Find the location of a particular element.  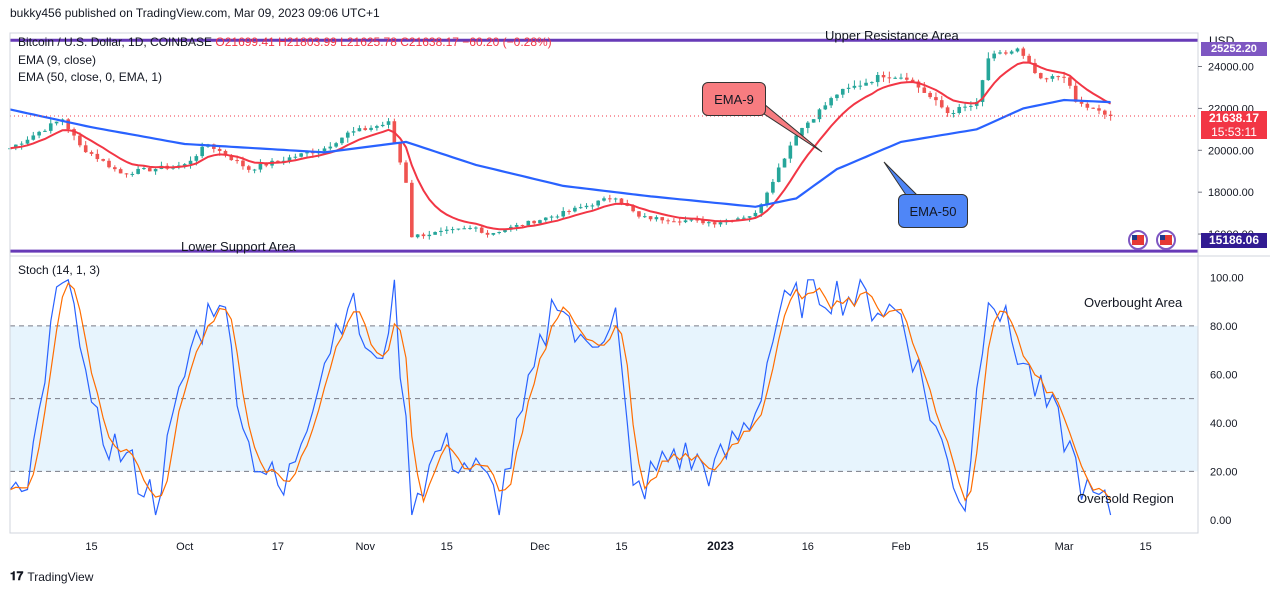

flag-icon is located at coordinates (1166, 240).